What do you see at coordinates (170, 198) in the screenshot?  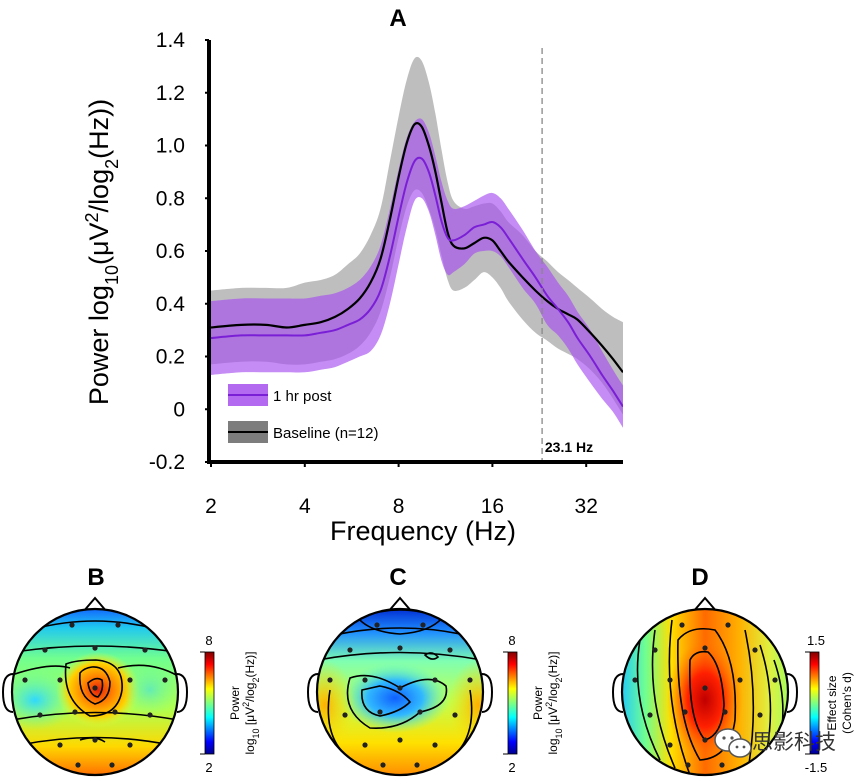 I see `y-tick-label: 0.8` at bounding box center [170, 198].